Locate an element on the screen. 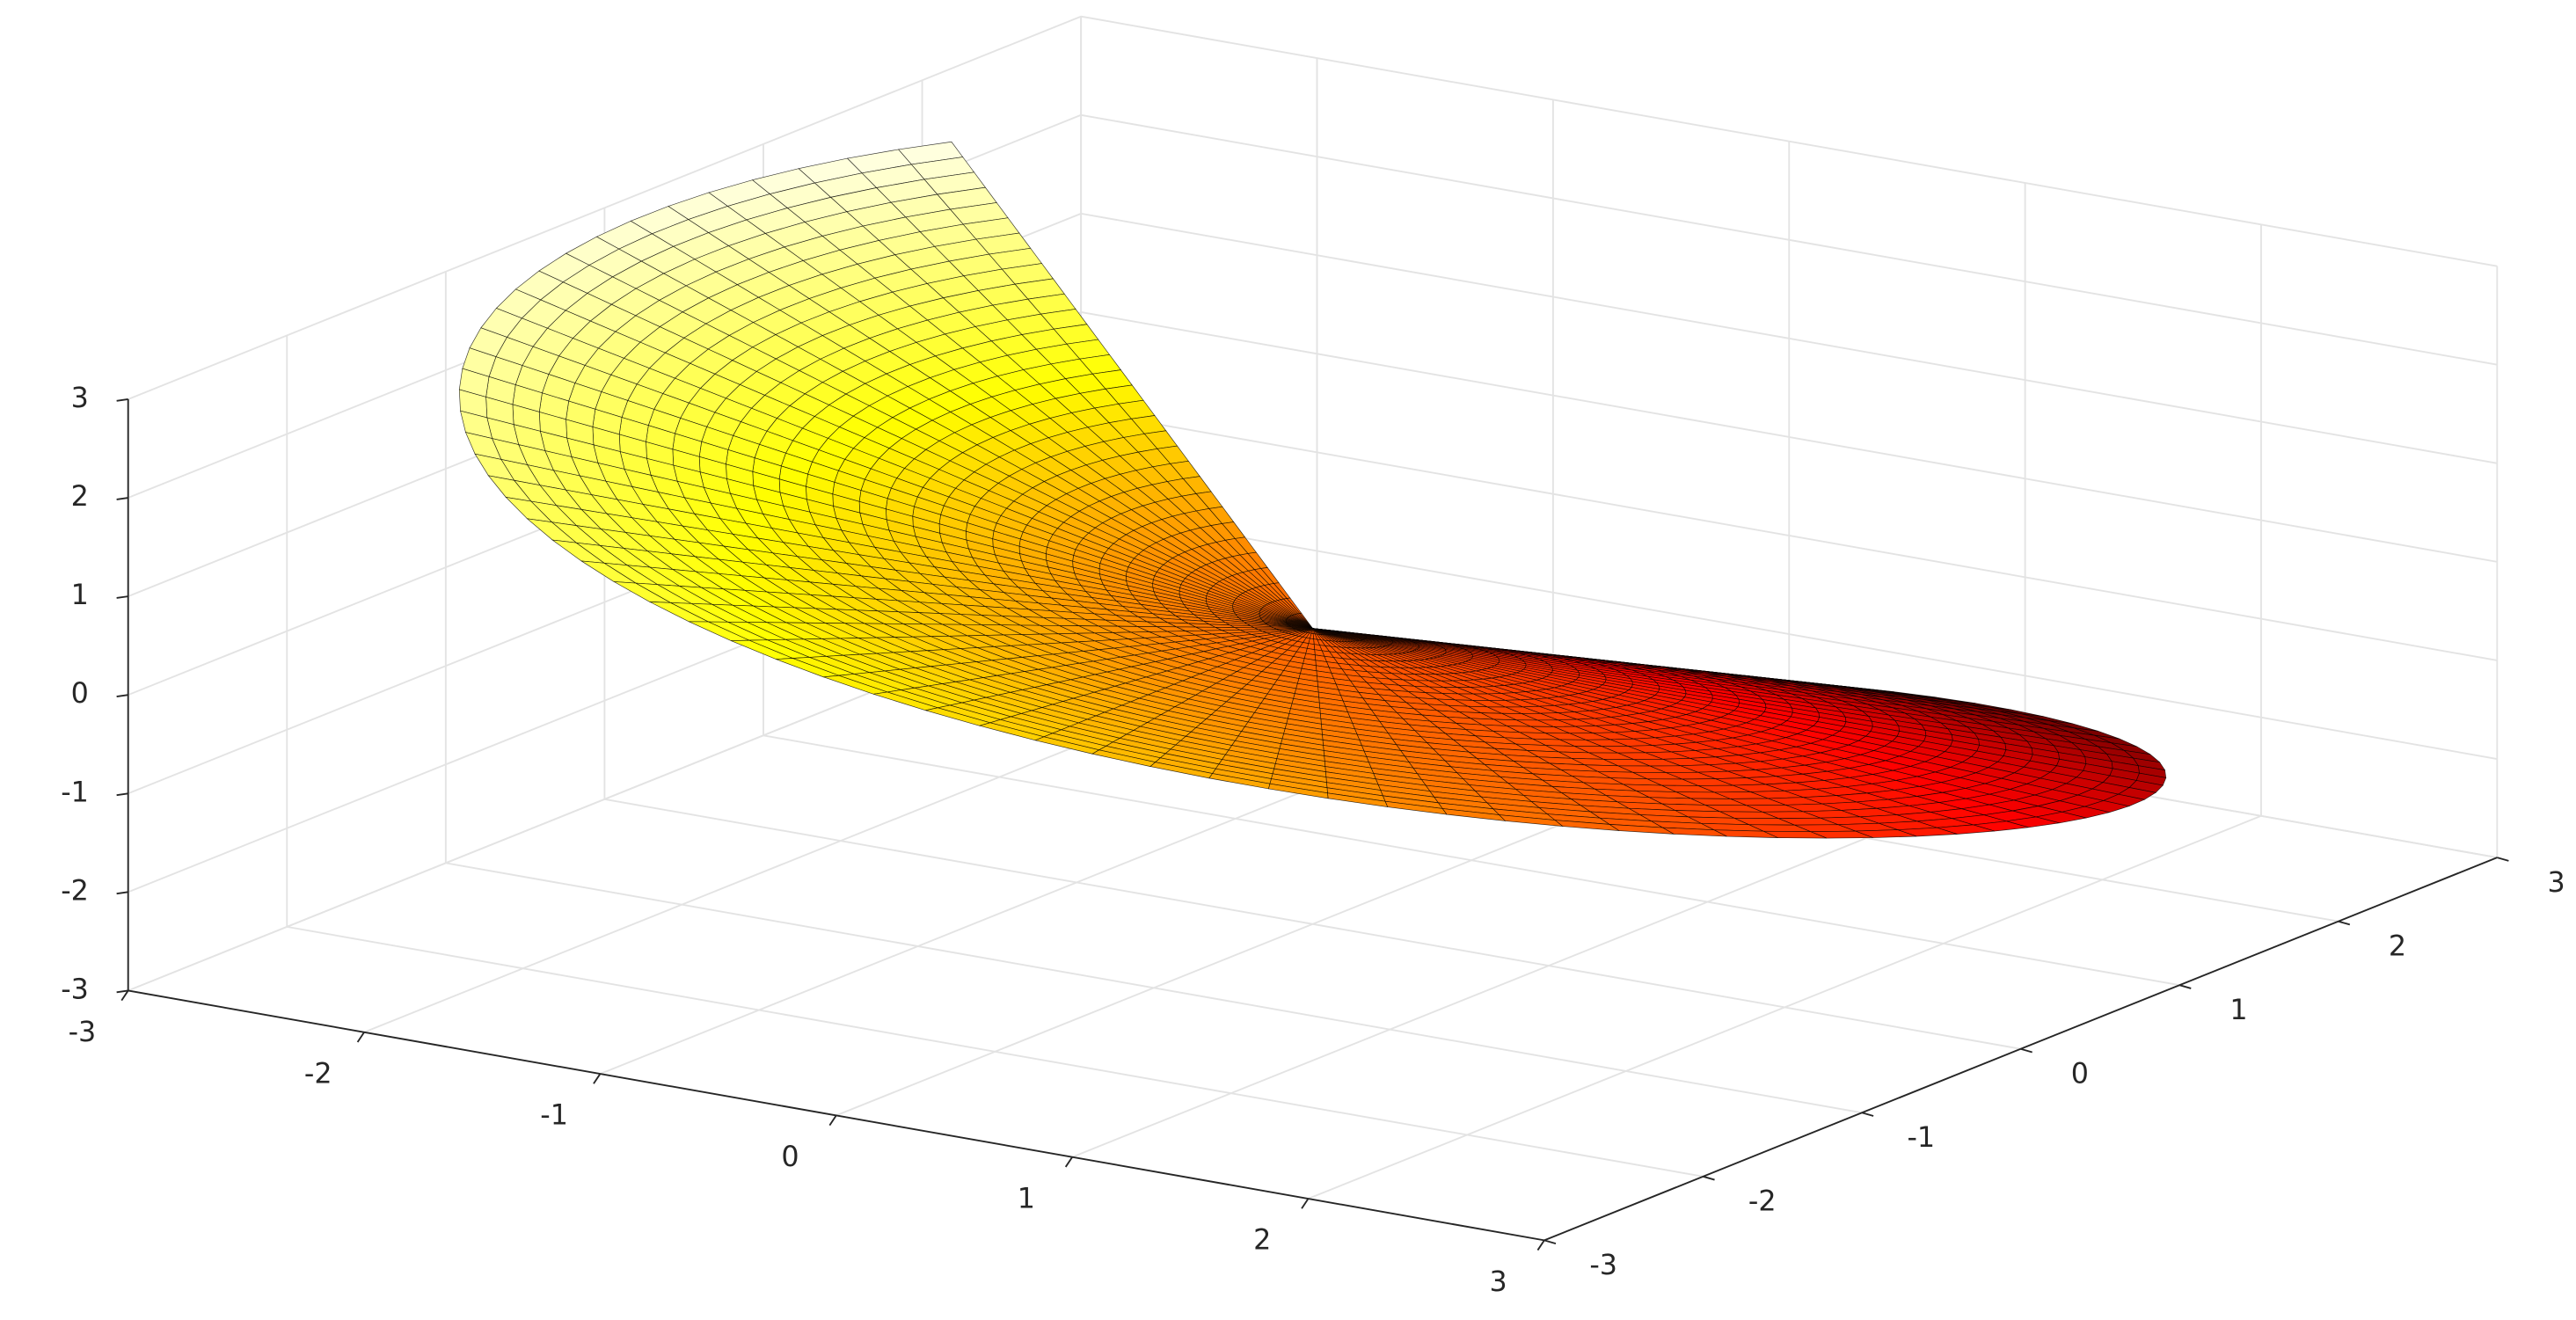  x-tick-label: 2 is located at coordinates (1262, 1241).